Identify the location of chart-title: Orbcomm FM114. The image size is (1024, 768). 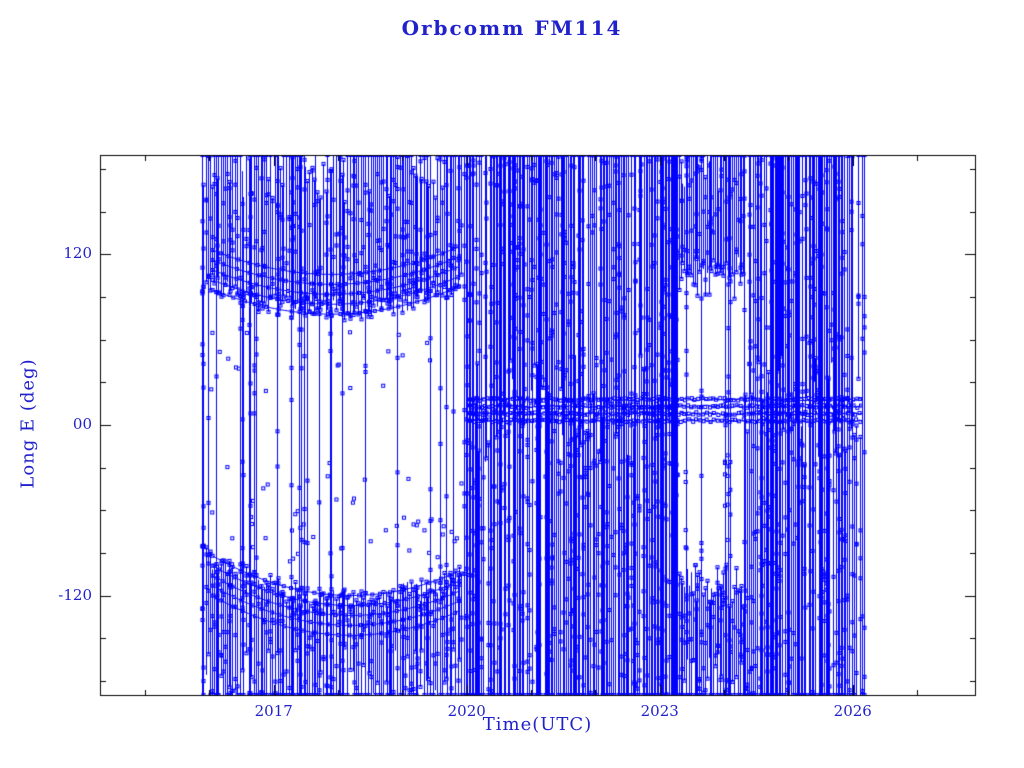
(512, 28).